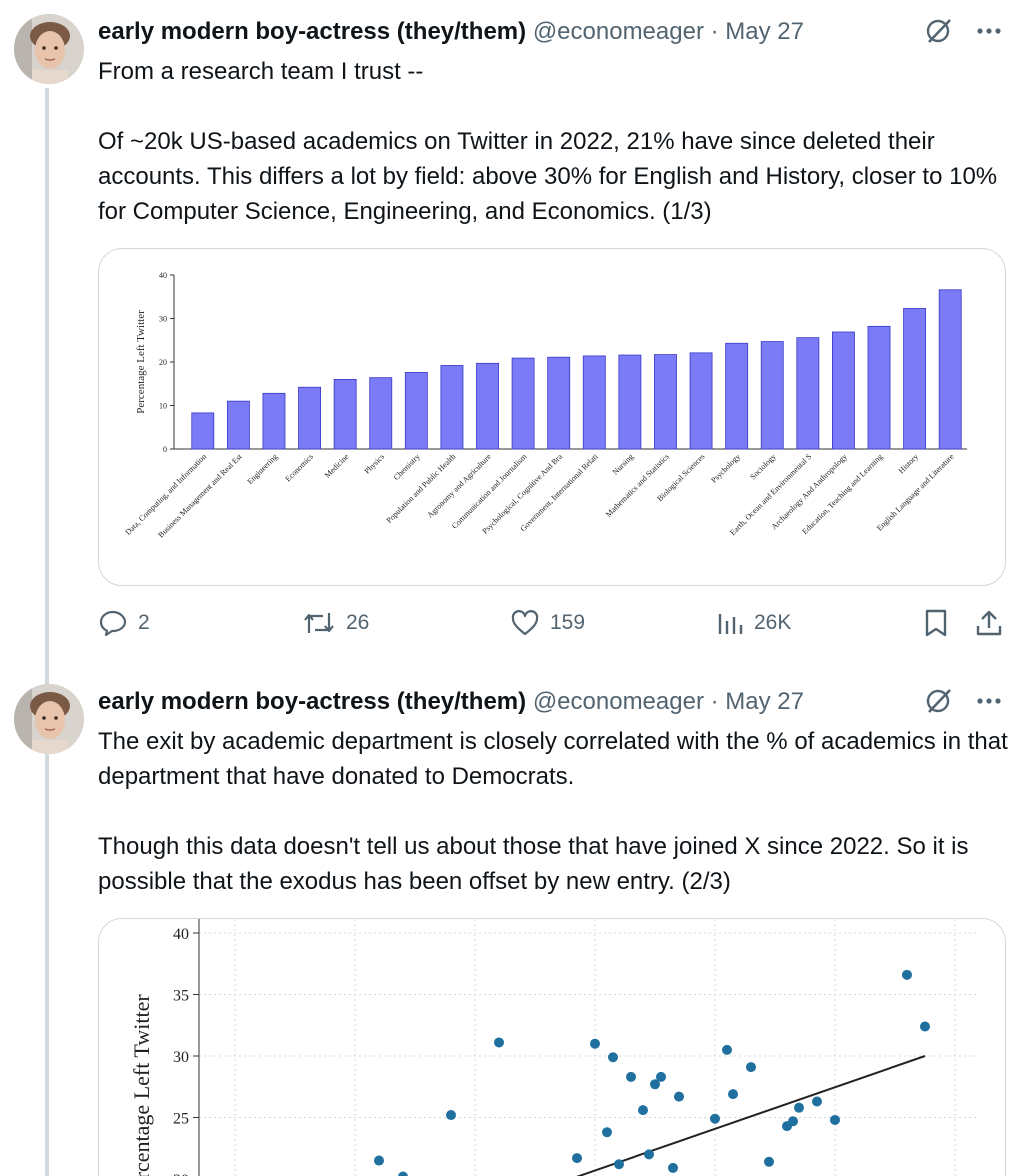 This screenshot has height=1176, width=1018. What do you see at coordinates (459, 486) in the screenshot?
I see `x-tick-label: Agronomy and Agriculture` at bounding box center [459, 486].